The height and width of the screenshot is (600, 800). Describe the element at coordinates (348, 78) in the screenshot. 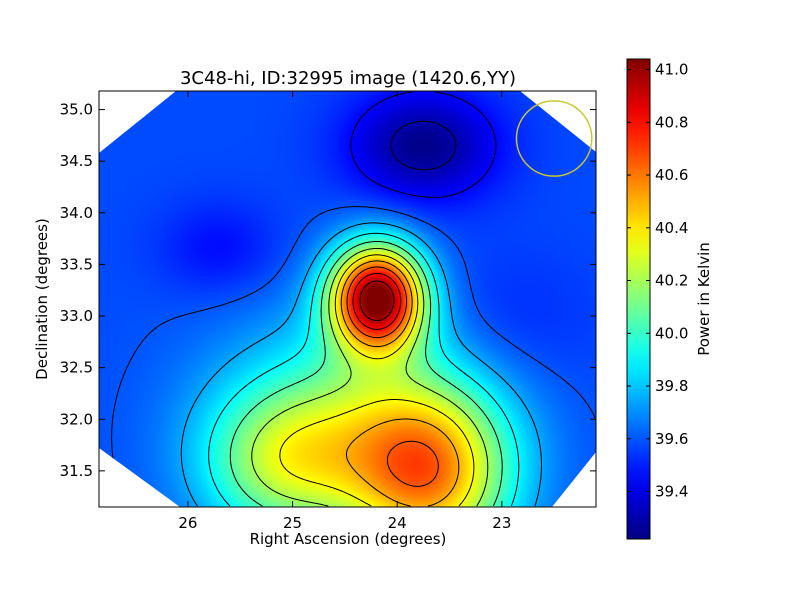

I see `chart-title: 3C48-hi, ID:32995 image (1420.6,YY)` at that location.